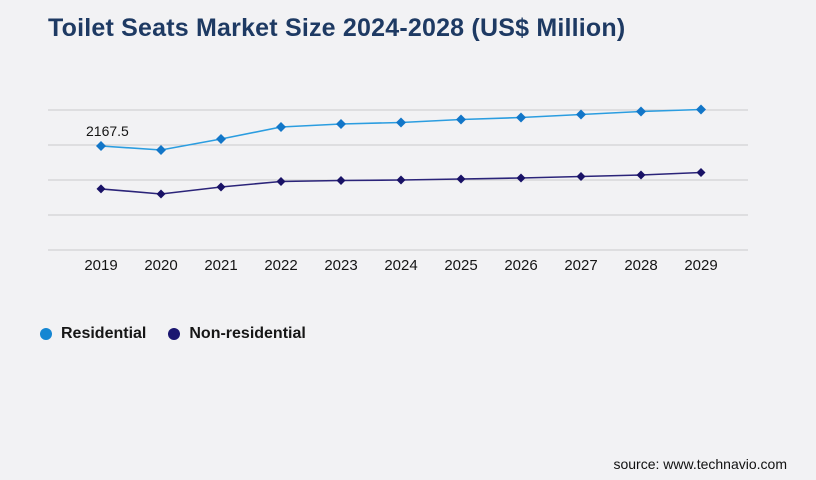 The image size is (816, 480). What do you see at coordinates (340, 265) in the screenshot?
I see `x-axis-tick-label: 2023` at bounding box center [340, 265].